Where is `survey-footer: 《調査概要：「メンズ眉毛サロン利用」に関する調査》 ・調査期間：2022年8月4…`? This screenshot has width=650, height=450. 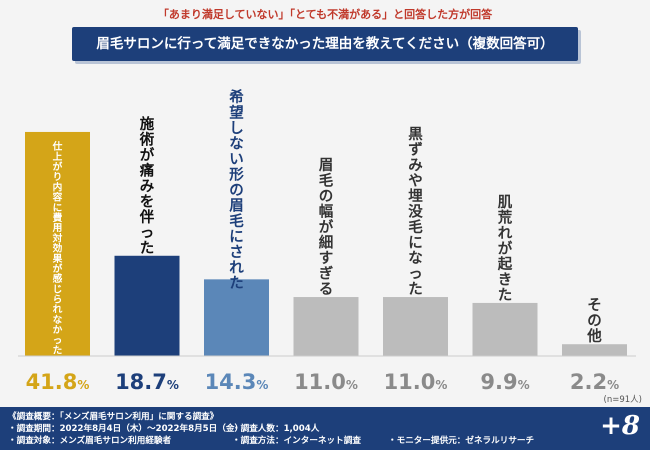 survey-footer: 《調査概要：「メンズ眉毛サロン利用」に関する調査》 ・調査期間：2022年8月4… is located at coordinates (325, 428).